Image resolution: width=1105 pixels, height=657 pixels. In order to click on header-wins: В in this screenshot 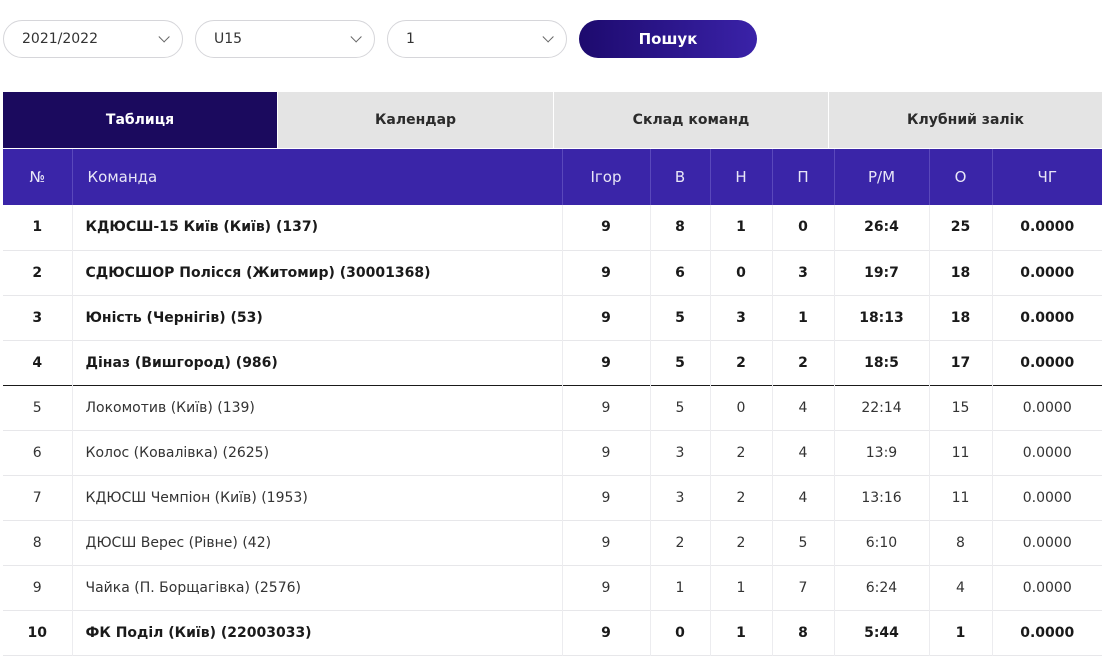, I will do `click(680, 177)`.